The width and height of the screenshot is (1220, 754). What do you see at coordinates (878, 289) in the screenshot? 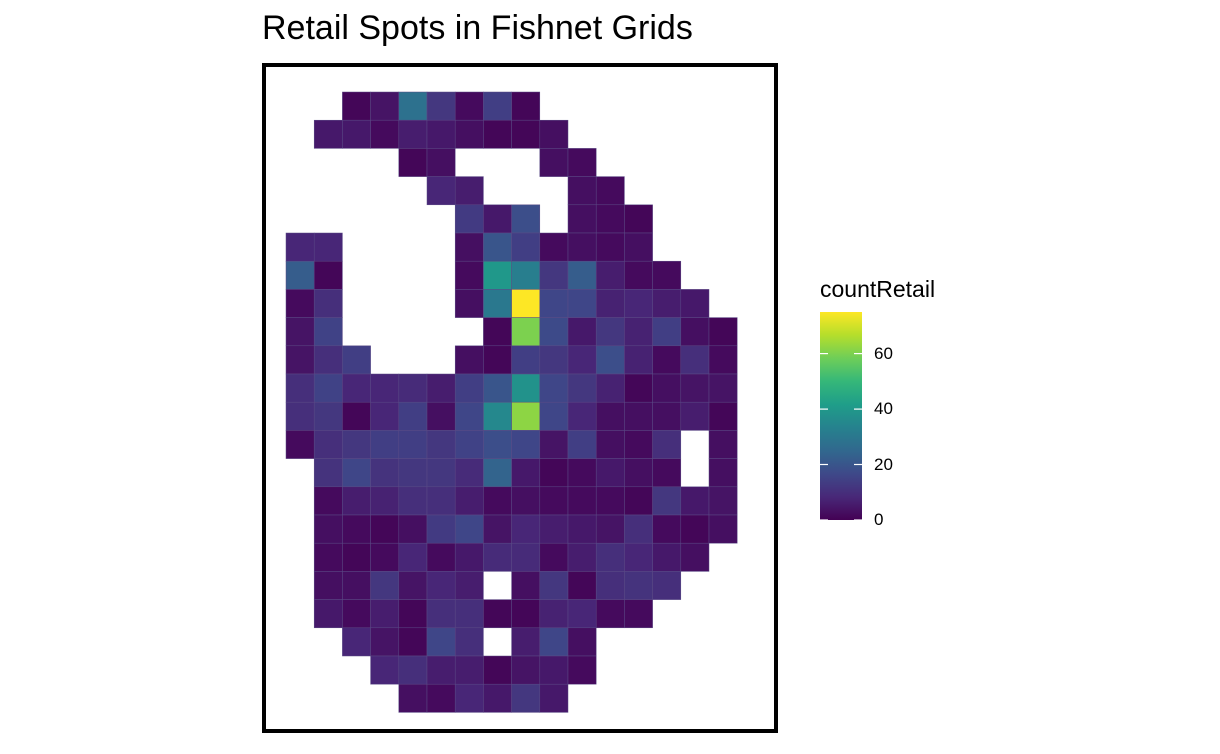
I see `legend-title: countRetail` at bounding box center [878, 289].